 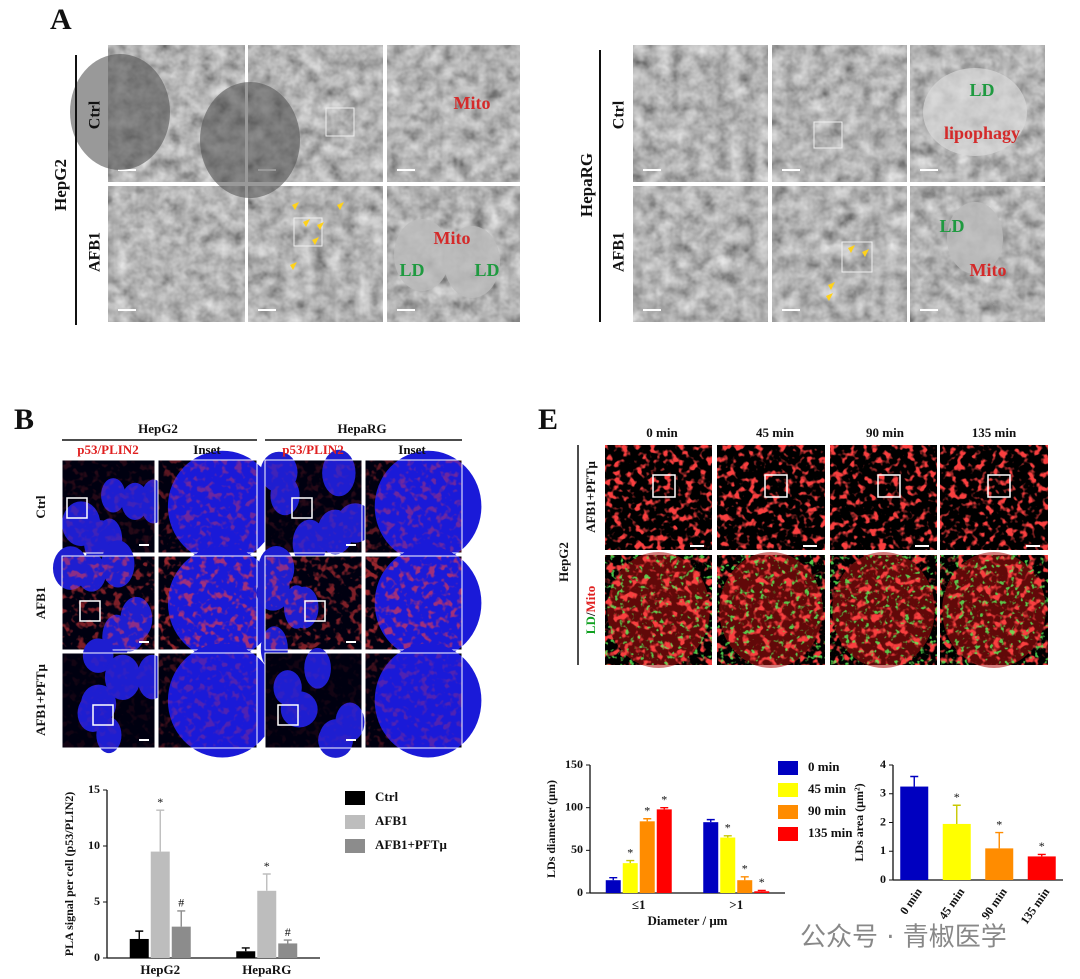 What do you see at coordinates (830, 832) in the screenshot?
I see `legend-label: 135 min` at bounding box center [830, 832].